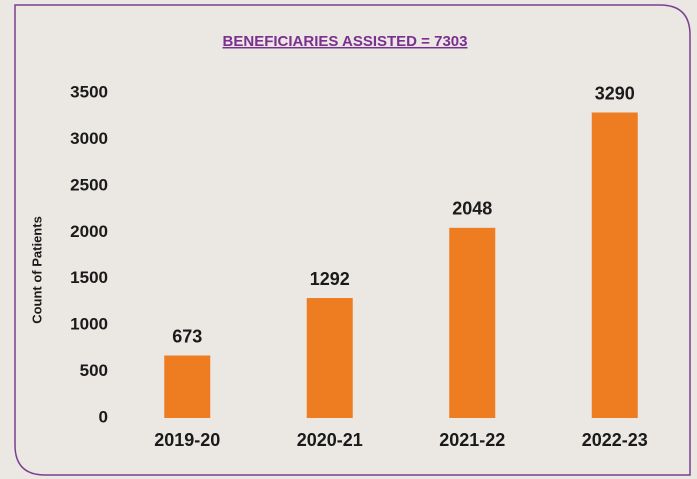 Image resolution: width=697 pixels, height=479 pixels. What do you see at coordinates (615, 440) in the screenshot?
I see `x-tick-label: 2022-23` at bounding box center [615, 440].